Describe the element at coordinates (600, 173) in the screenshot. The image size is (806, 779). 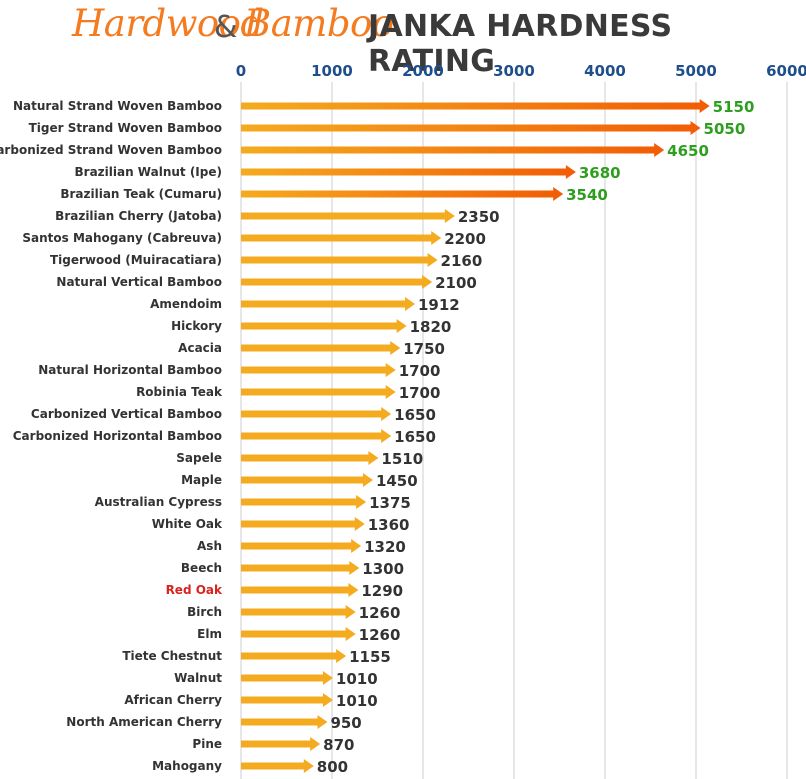
I see `value-label: 3680` at that location.